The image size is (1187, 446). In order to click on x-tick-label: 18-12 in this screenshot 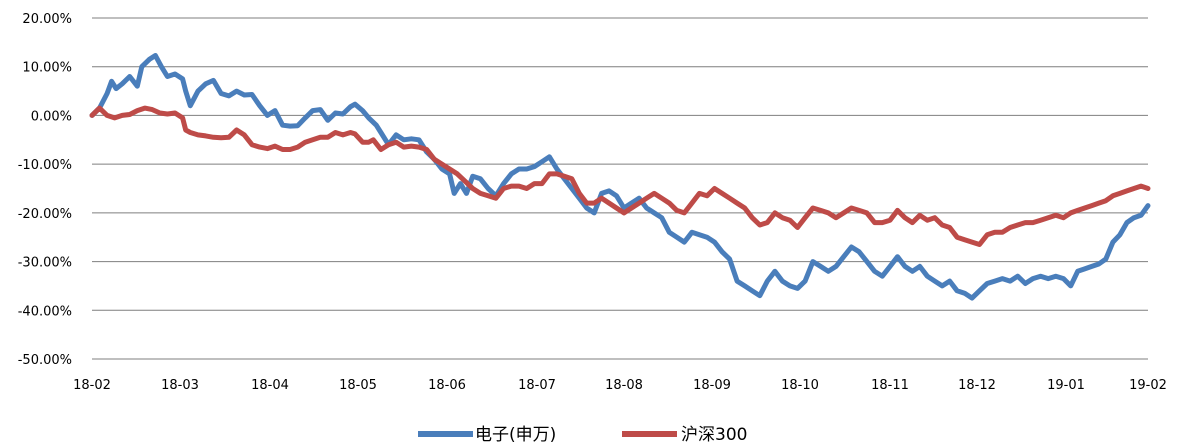, I will do `click(977, 385)`.